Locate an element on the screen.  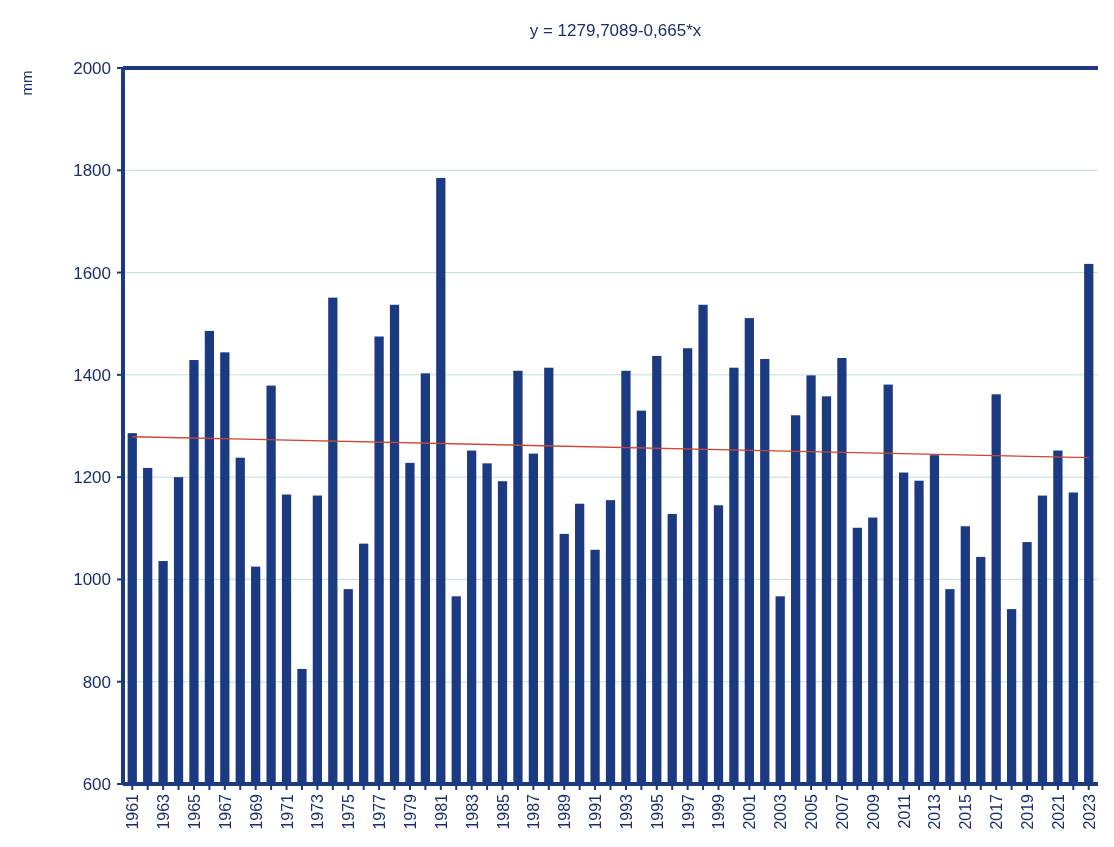
x-tick-label: 1993 is located at coordinates (626, 811).